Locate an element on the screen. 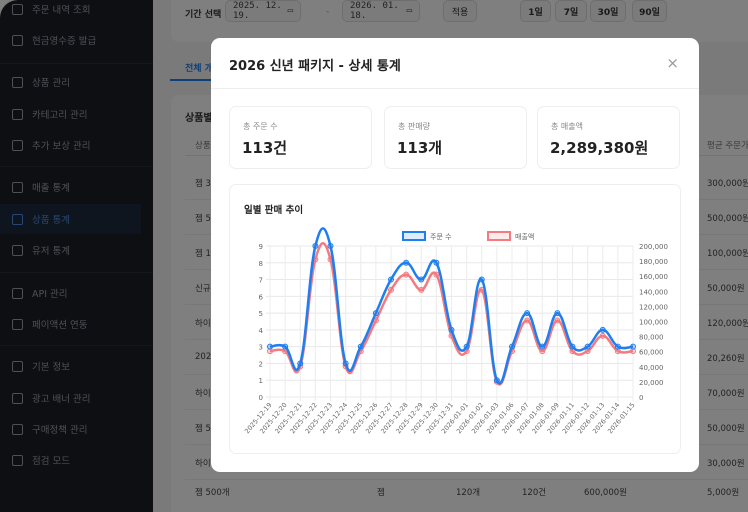 This screenshot has width=748, height=512. y-tick-right: 100,000 is located at coordinates (653, 323).